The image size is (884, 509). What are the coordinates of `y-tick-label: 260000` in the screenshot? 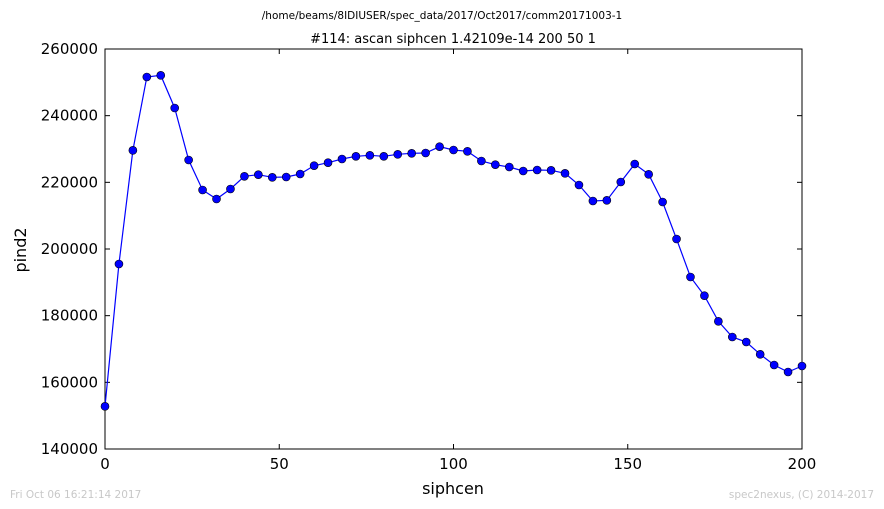 It's located at (69, 49).